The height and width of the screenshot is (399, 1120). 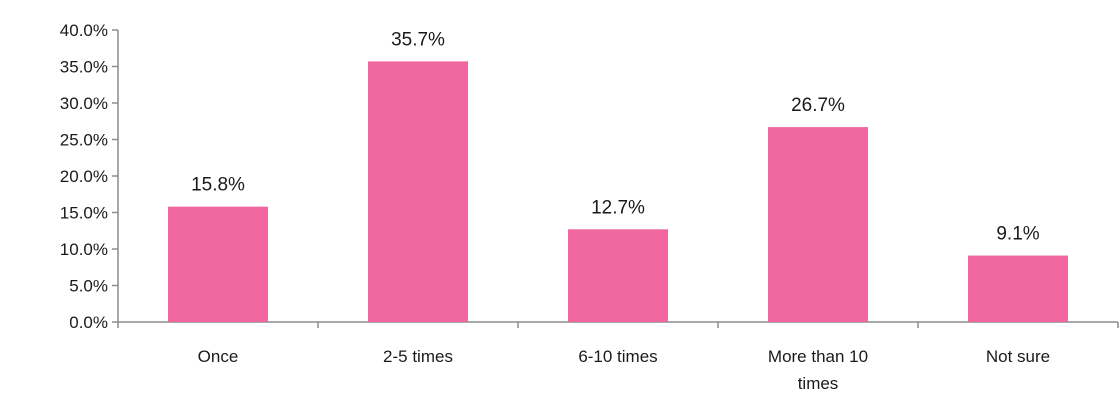 I want to click on y-tick-label: 35.0%, so click(x=84, y=67).